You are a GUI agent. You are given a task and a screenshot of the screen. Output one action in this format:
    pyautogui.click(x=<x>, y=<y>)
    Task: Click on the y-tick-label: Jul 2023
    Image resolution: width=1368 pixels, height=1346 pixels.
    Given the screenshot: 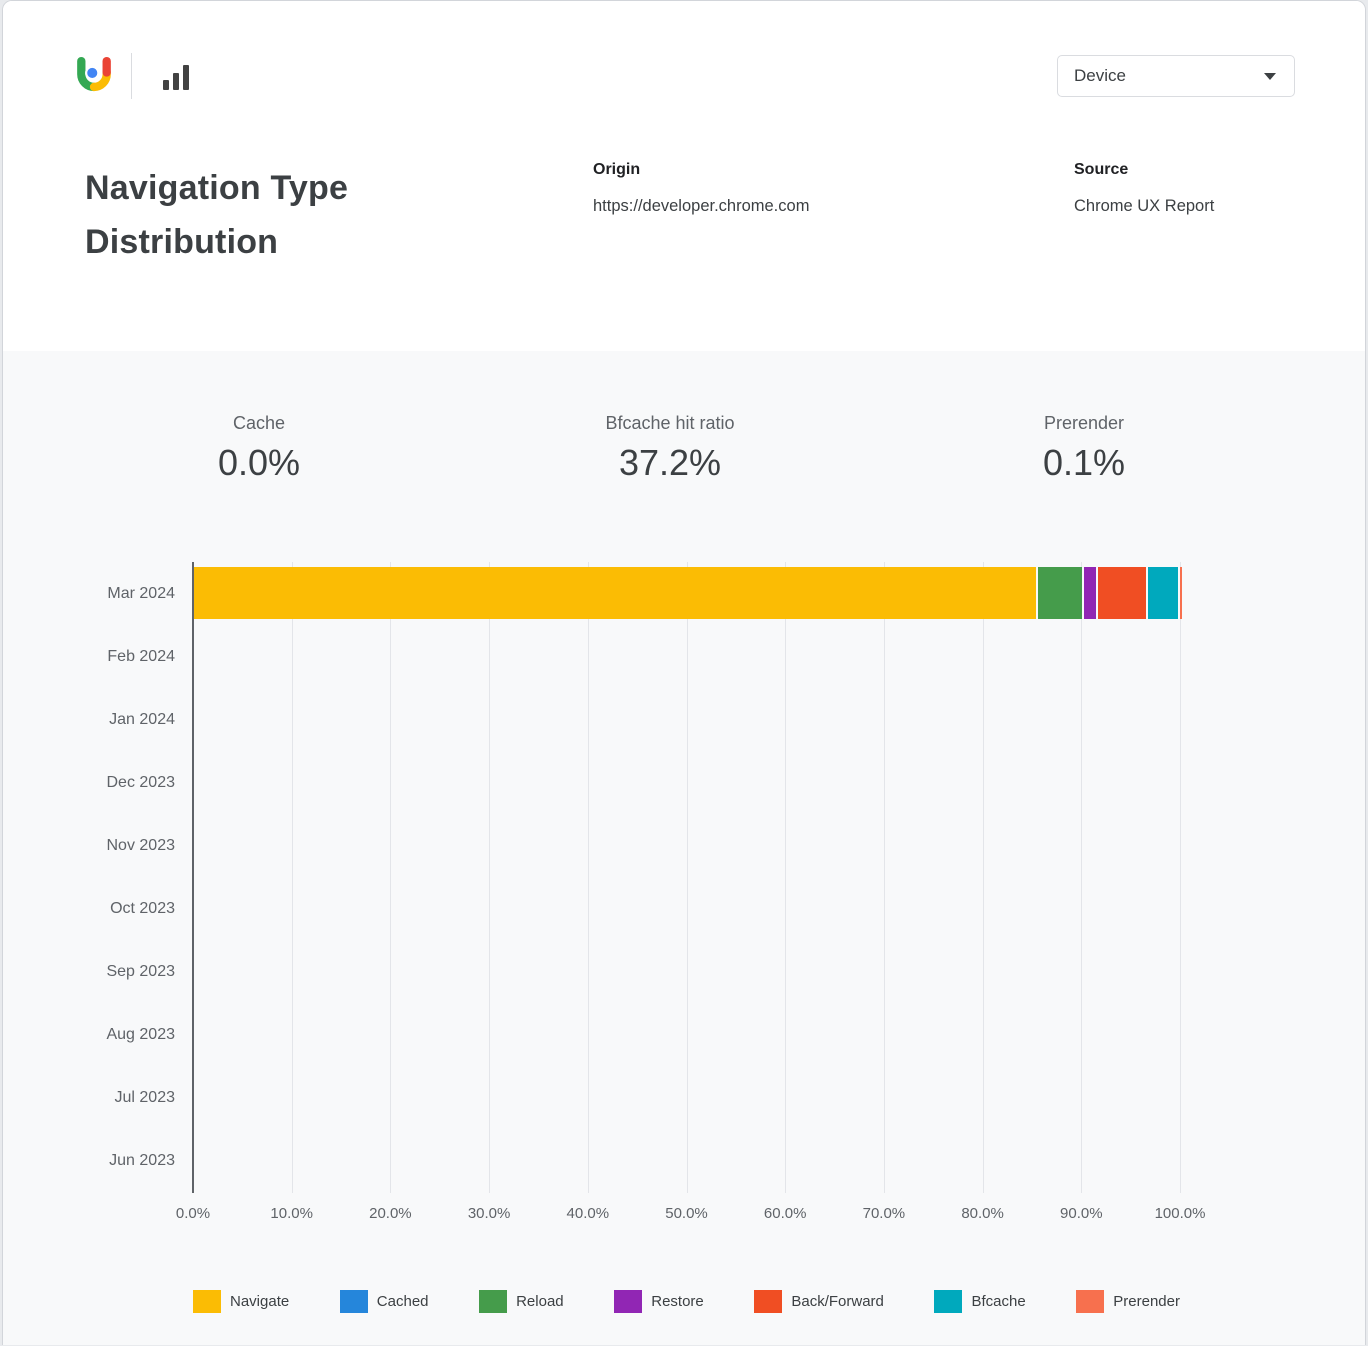 What is the action you would take?
    pyautogui.click(x=145, y=1098)
    